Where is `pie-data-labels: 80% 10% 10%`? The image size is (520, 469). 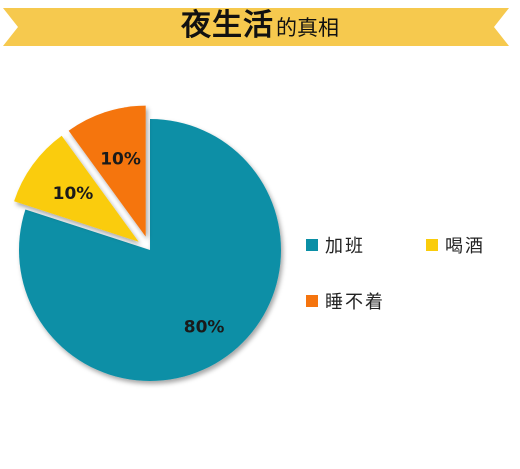 pie-data-labels: 80% 10% 10% is located at coordinates (139, 243).